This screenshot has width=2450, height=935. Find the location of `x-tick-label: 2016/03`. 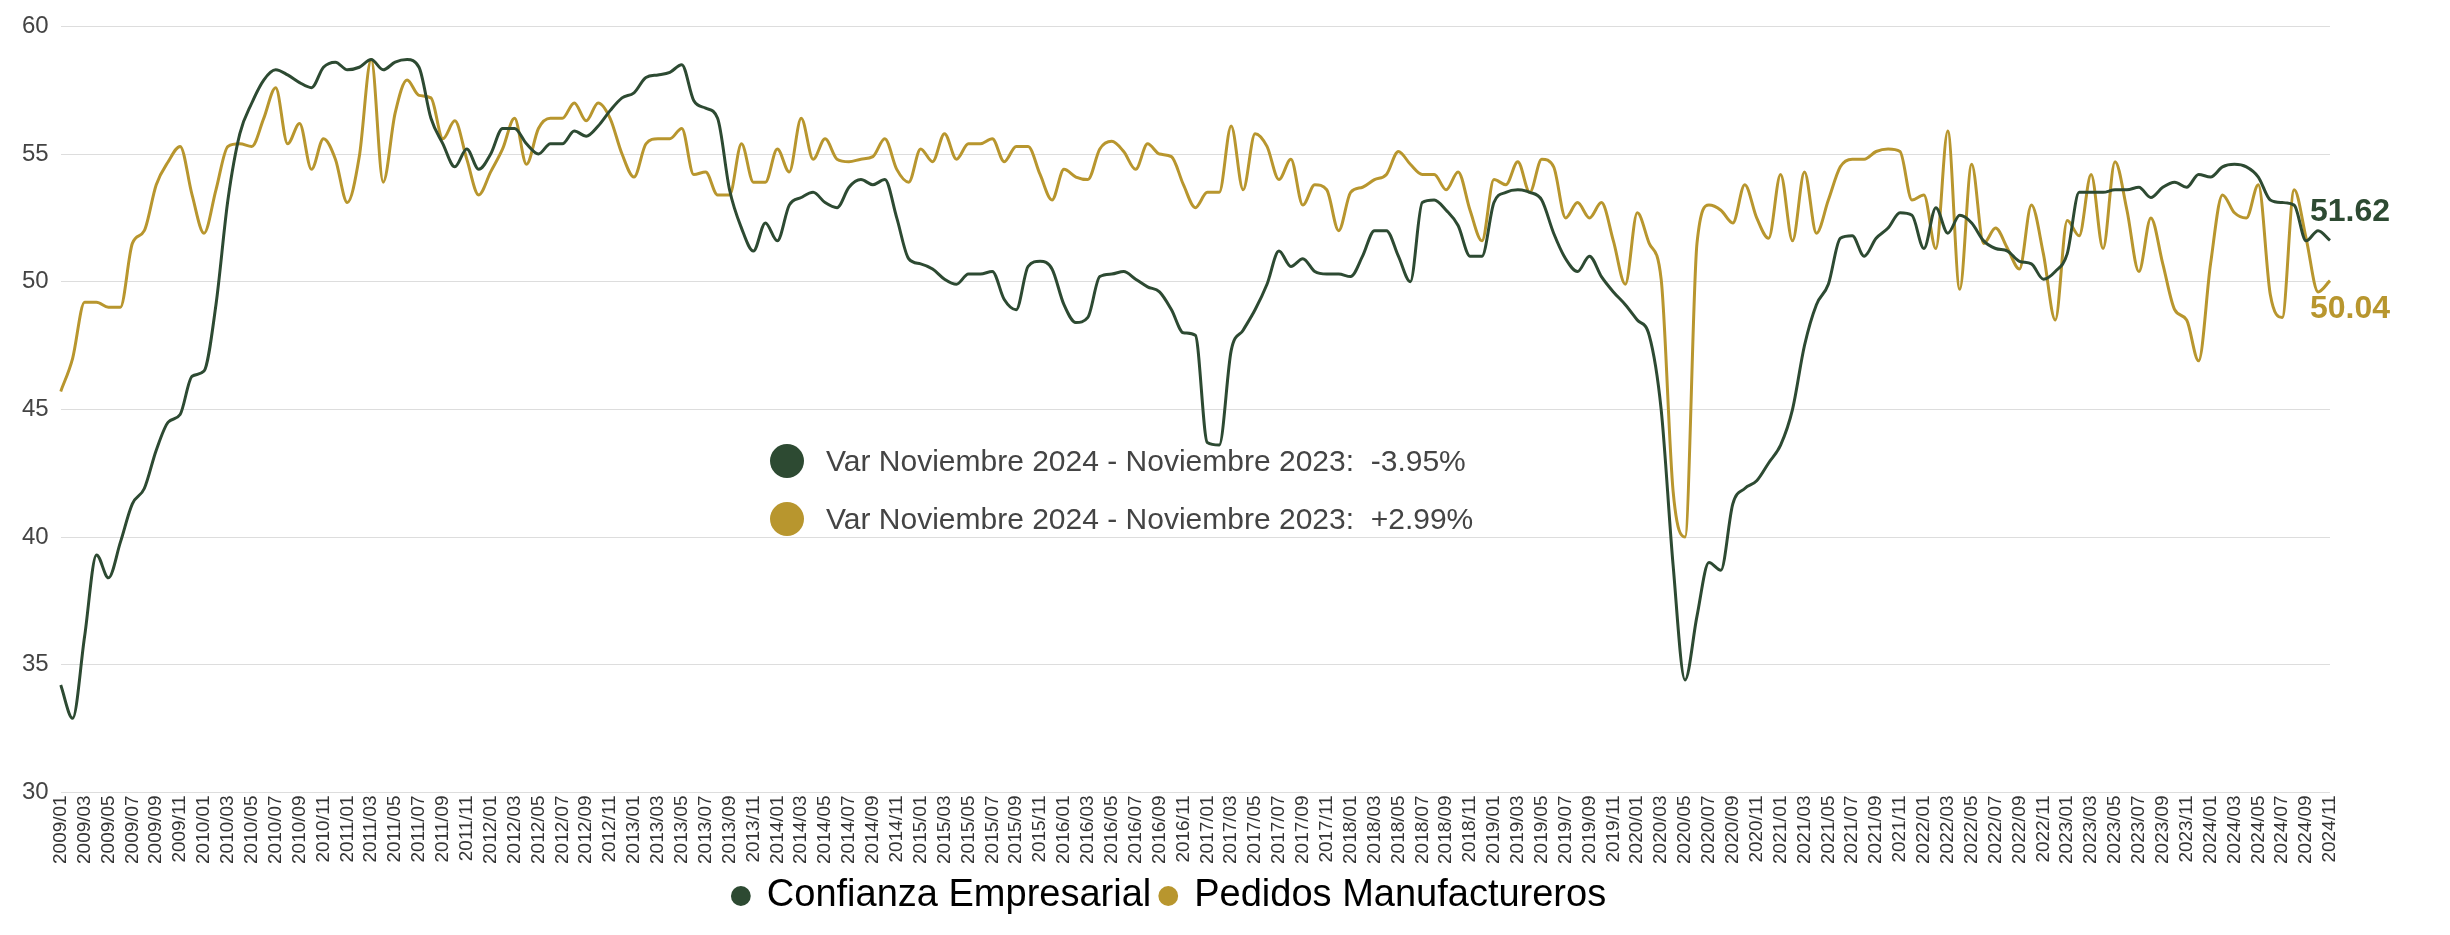

x-tick-label: 2016/03 is located at coordinates (1087, 830).